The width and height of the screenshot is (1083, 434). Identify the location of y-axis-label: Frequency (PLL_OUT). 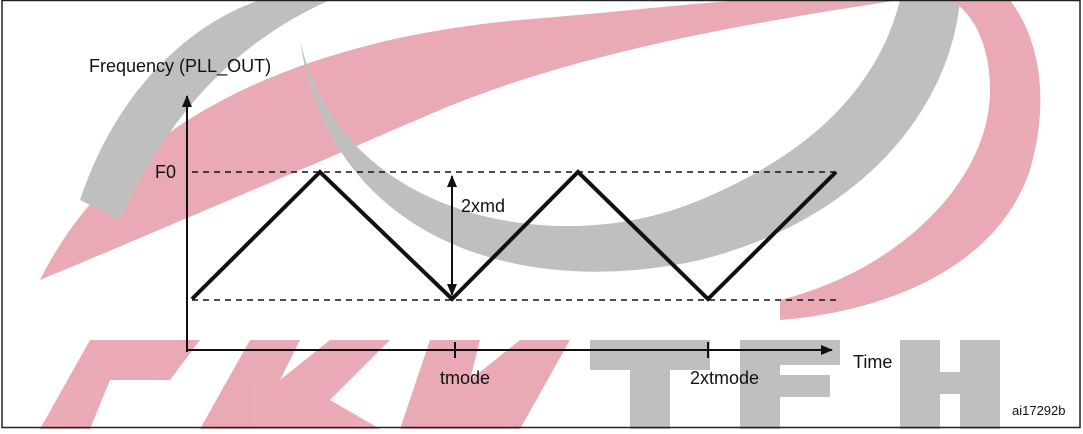
(180, 66).